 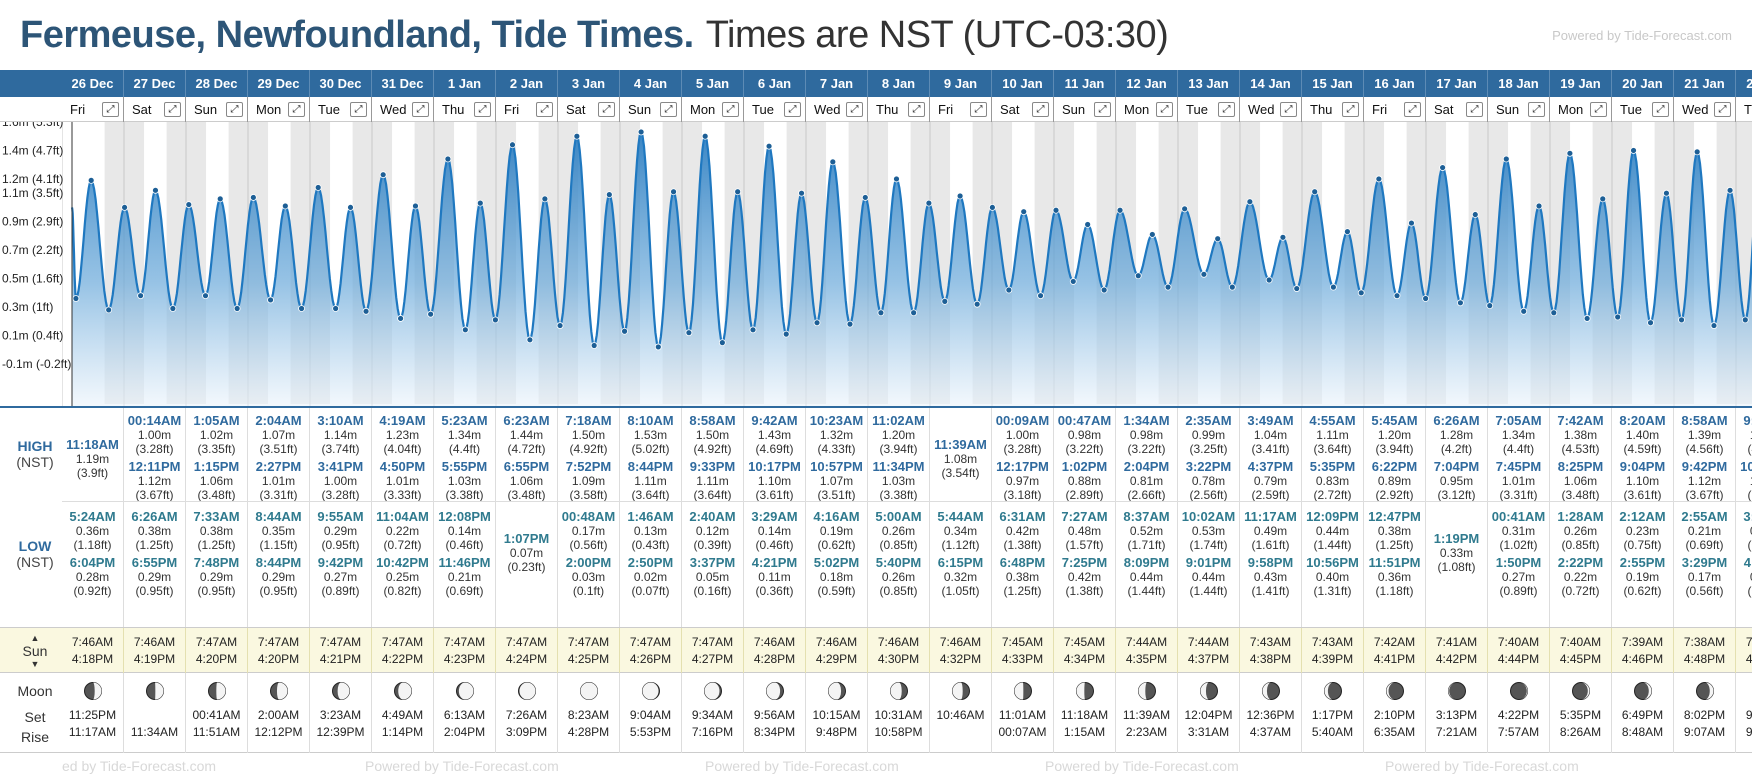 What do you see at coordinates (32, 222) in the screenshot?
I see `y-tick-label: 0.9m (2.9ft)` at bounding box center [32, 222].